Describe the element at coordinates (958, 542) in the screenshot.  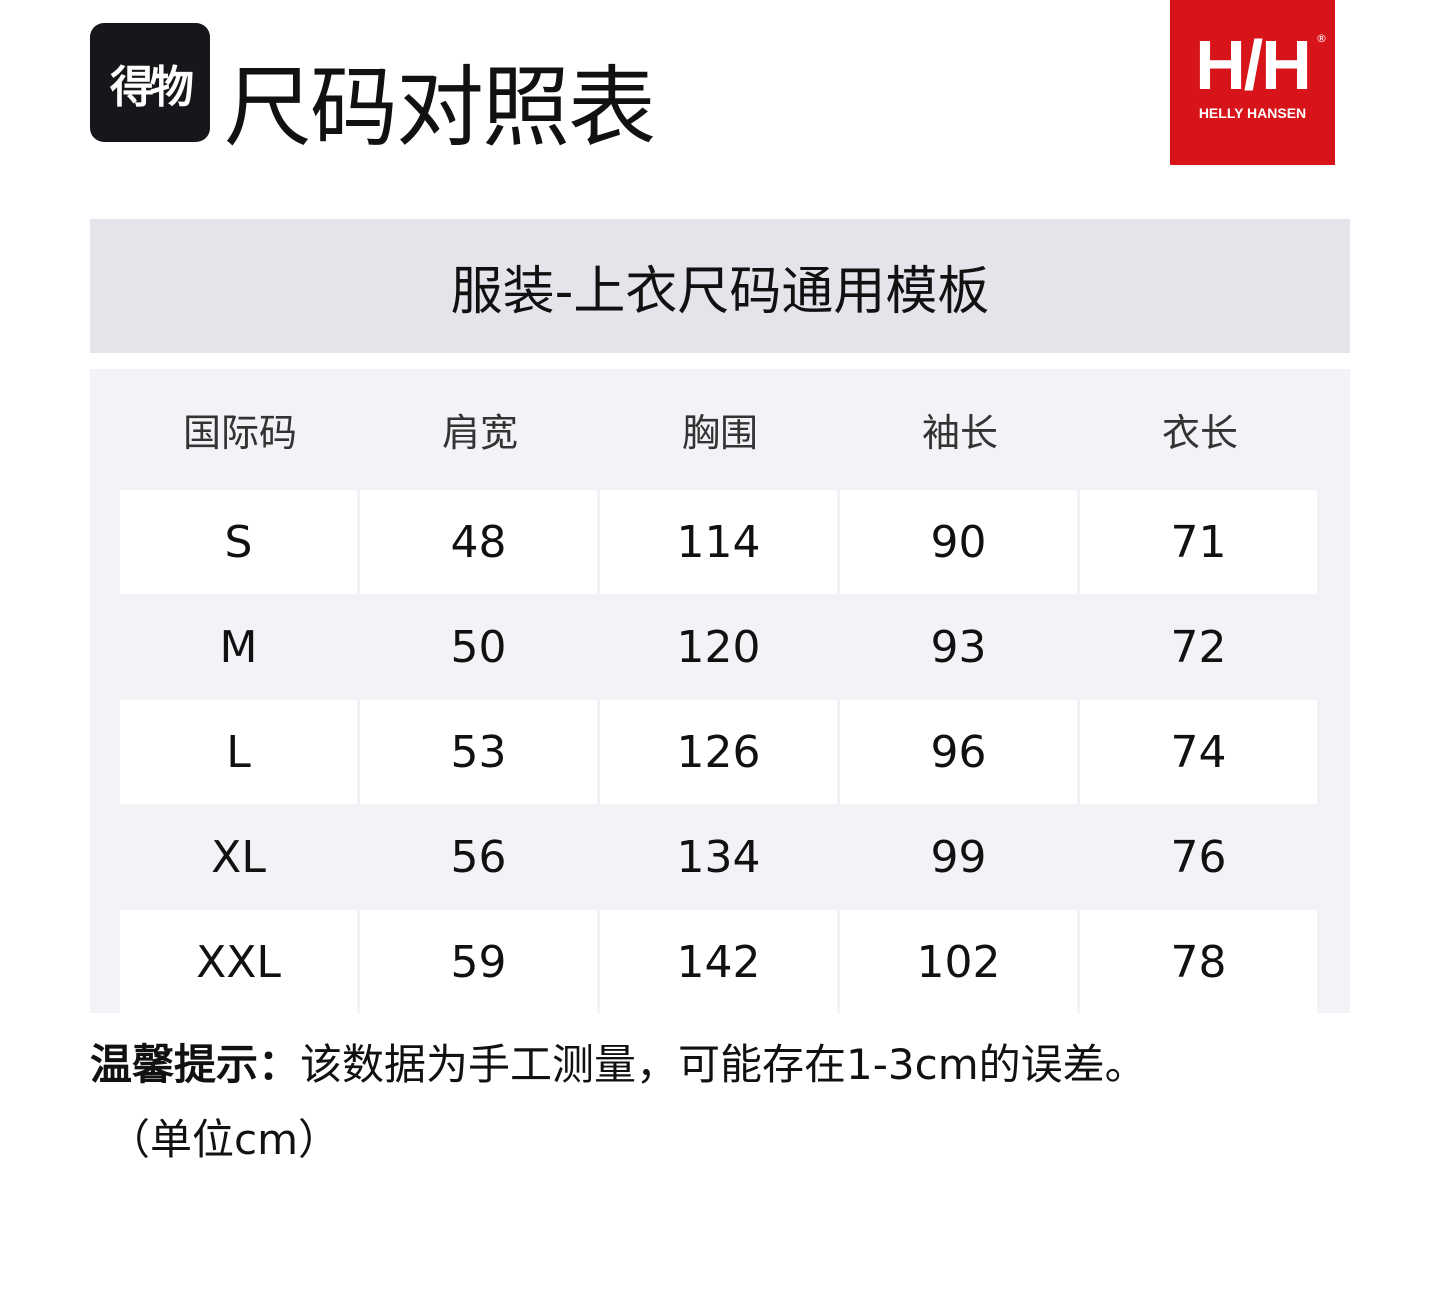
I see `table-cell: 90` at that location.